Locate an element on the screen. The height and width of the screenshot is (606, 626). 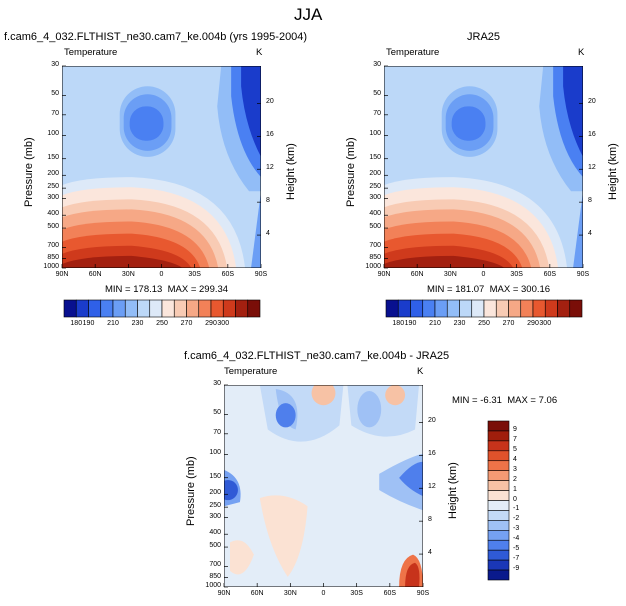
y-tick-label: 400 is located at coordinates (53, 214).